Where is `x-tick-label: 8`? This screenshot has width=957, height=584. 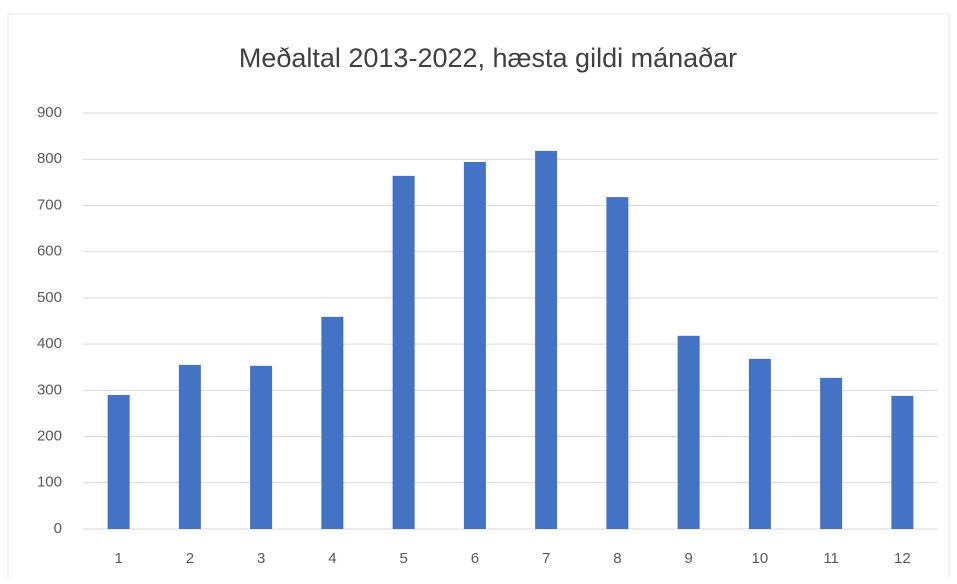 x-tick-label: 8 is located at coordinates (617, 558).